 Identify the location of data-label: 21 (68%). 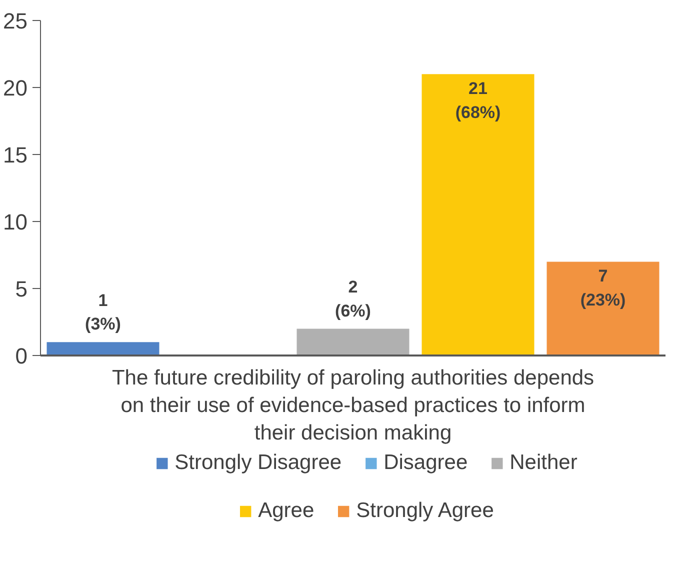
(478, 100).